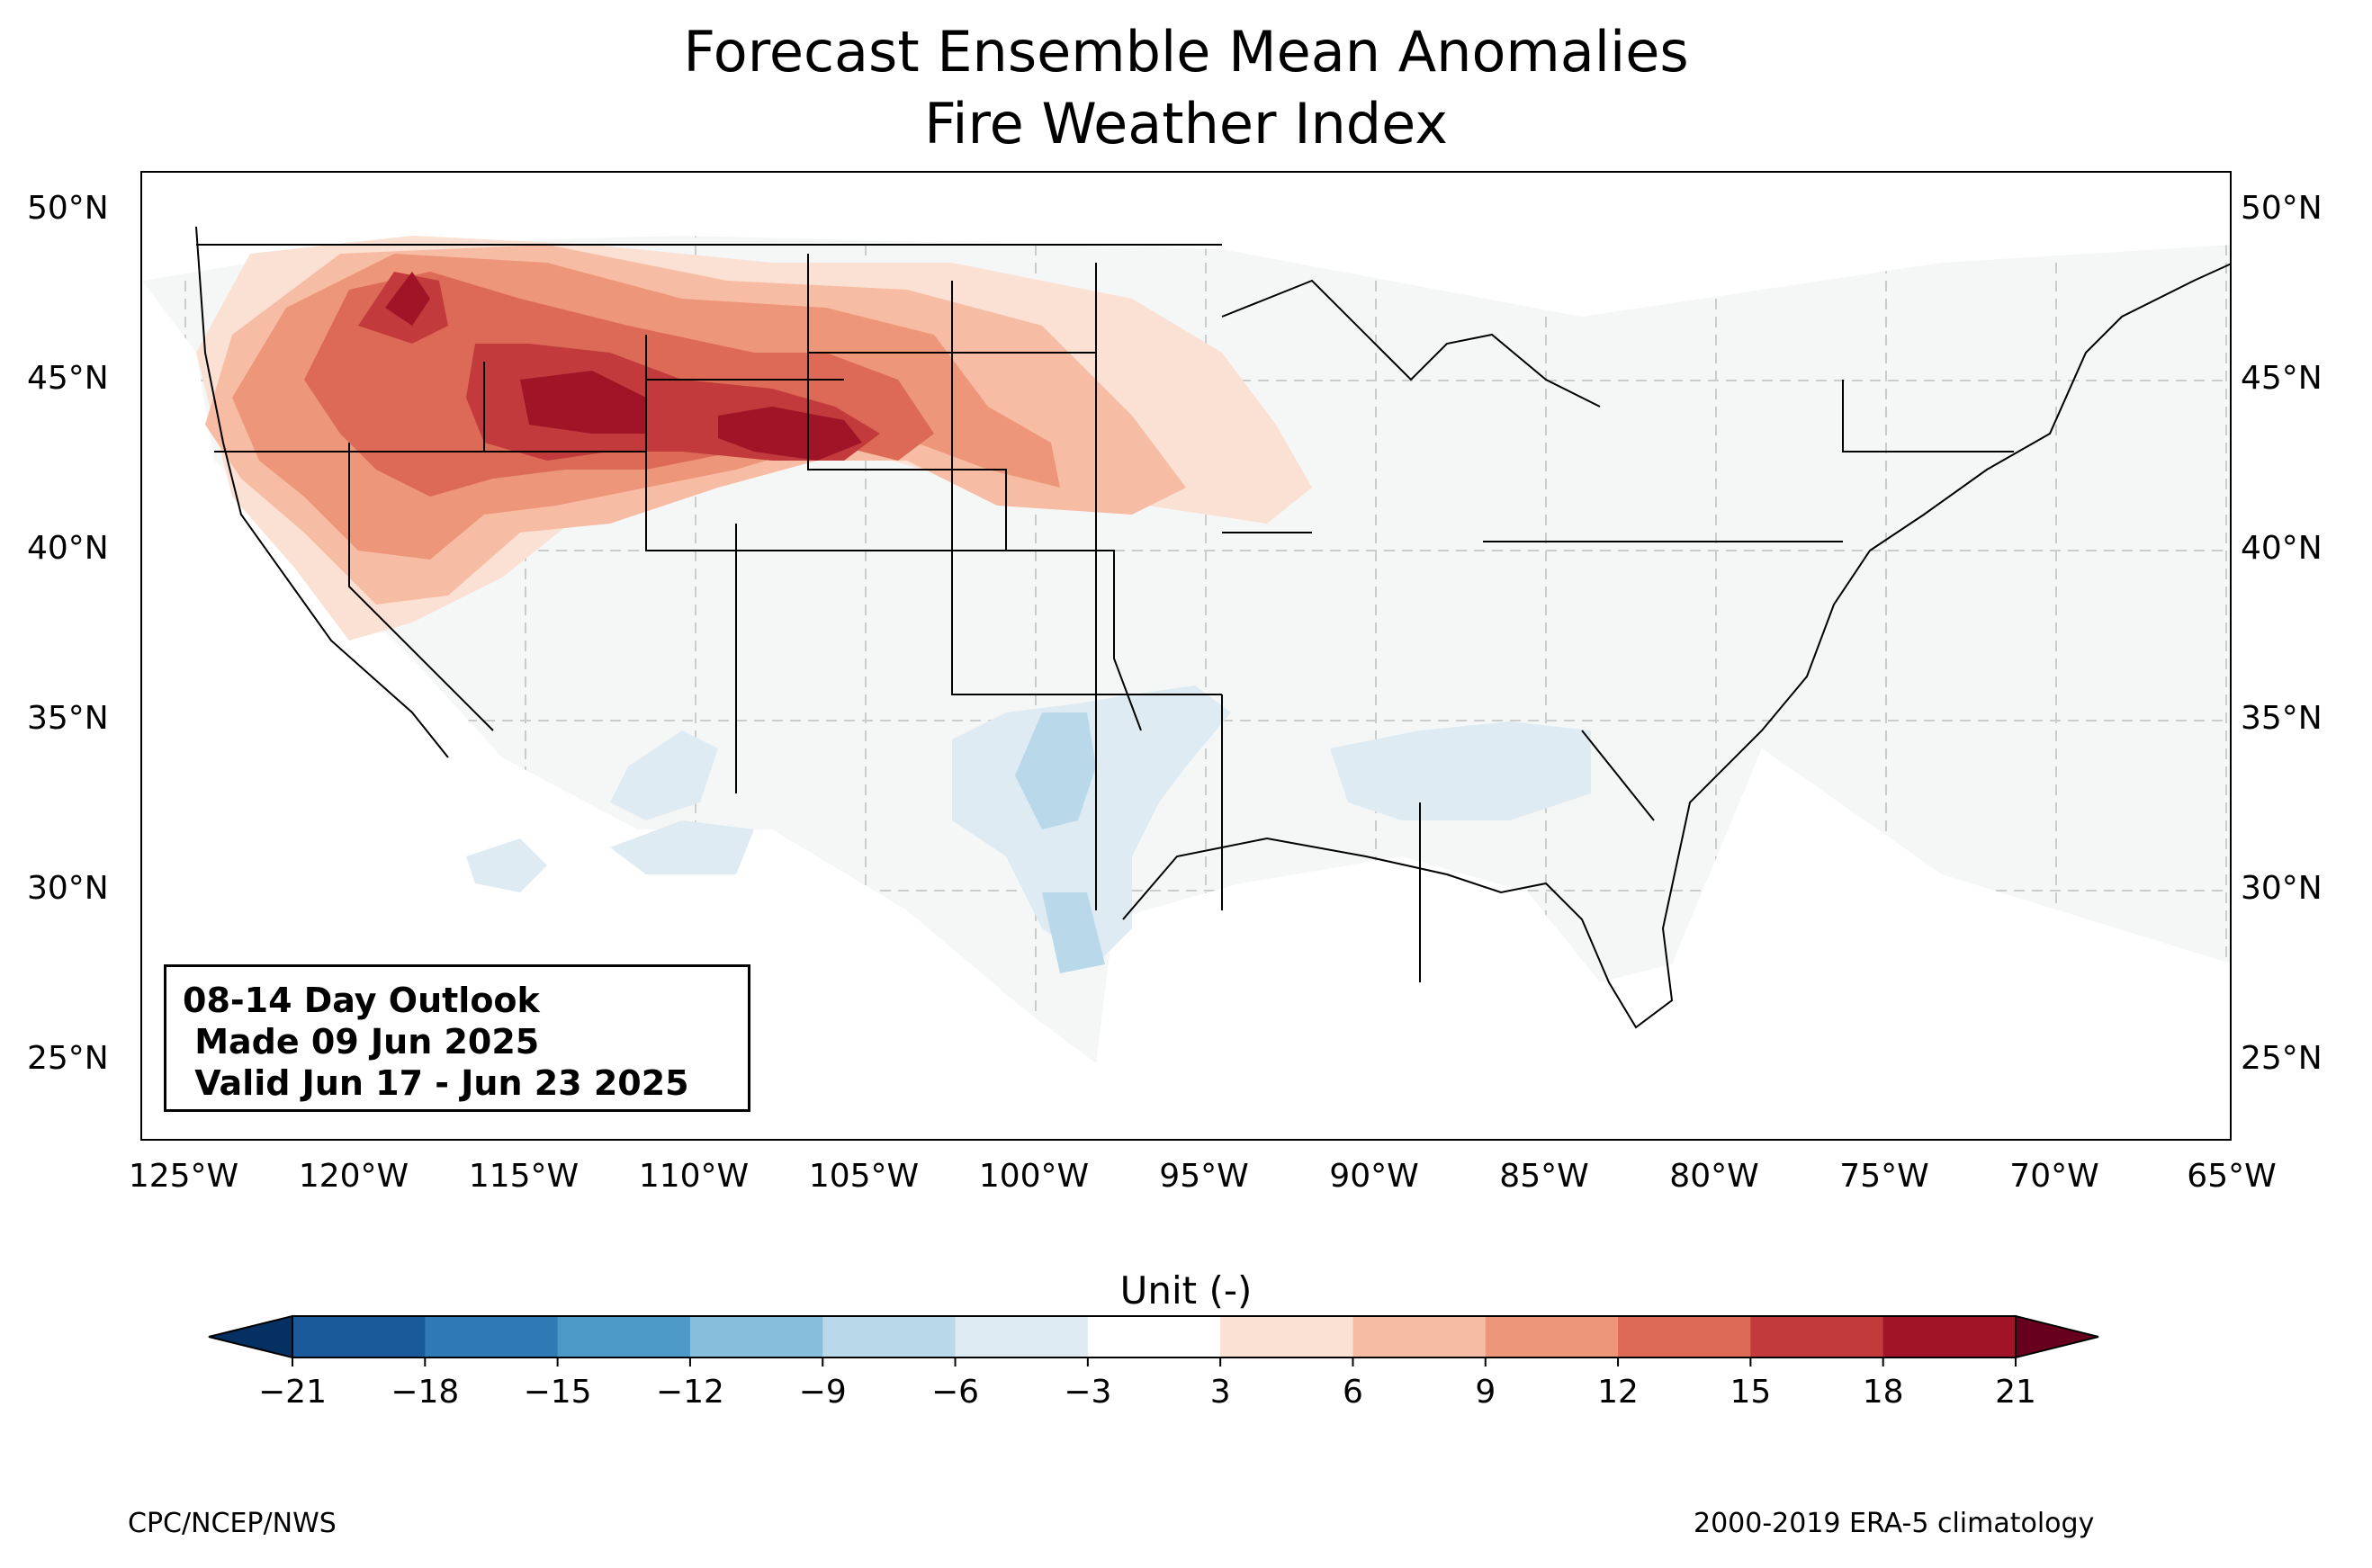  I want to click on colorbar, so click(1153, 1340).